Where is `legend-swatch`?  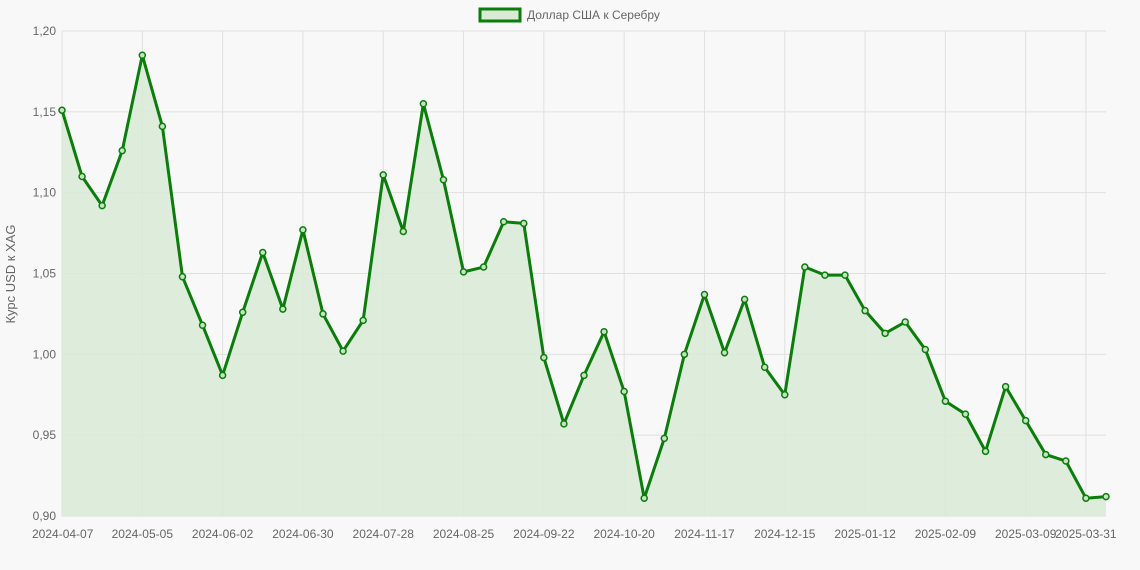 legend-swatch is located at coordinates (500, 15).